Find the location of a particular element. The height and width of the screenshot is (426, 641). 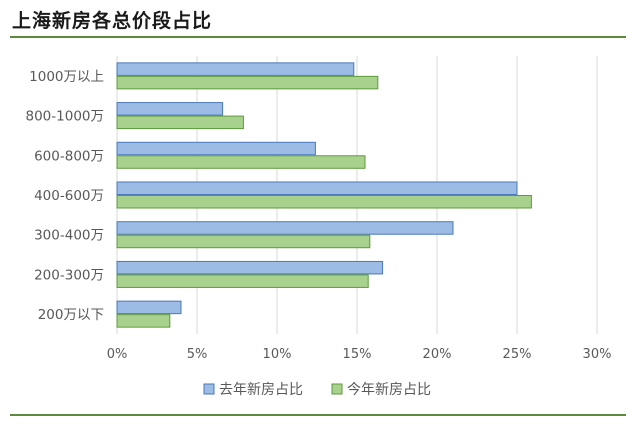

y-category-label: 200-300万 is located at coordinates (69, 275).